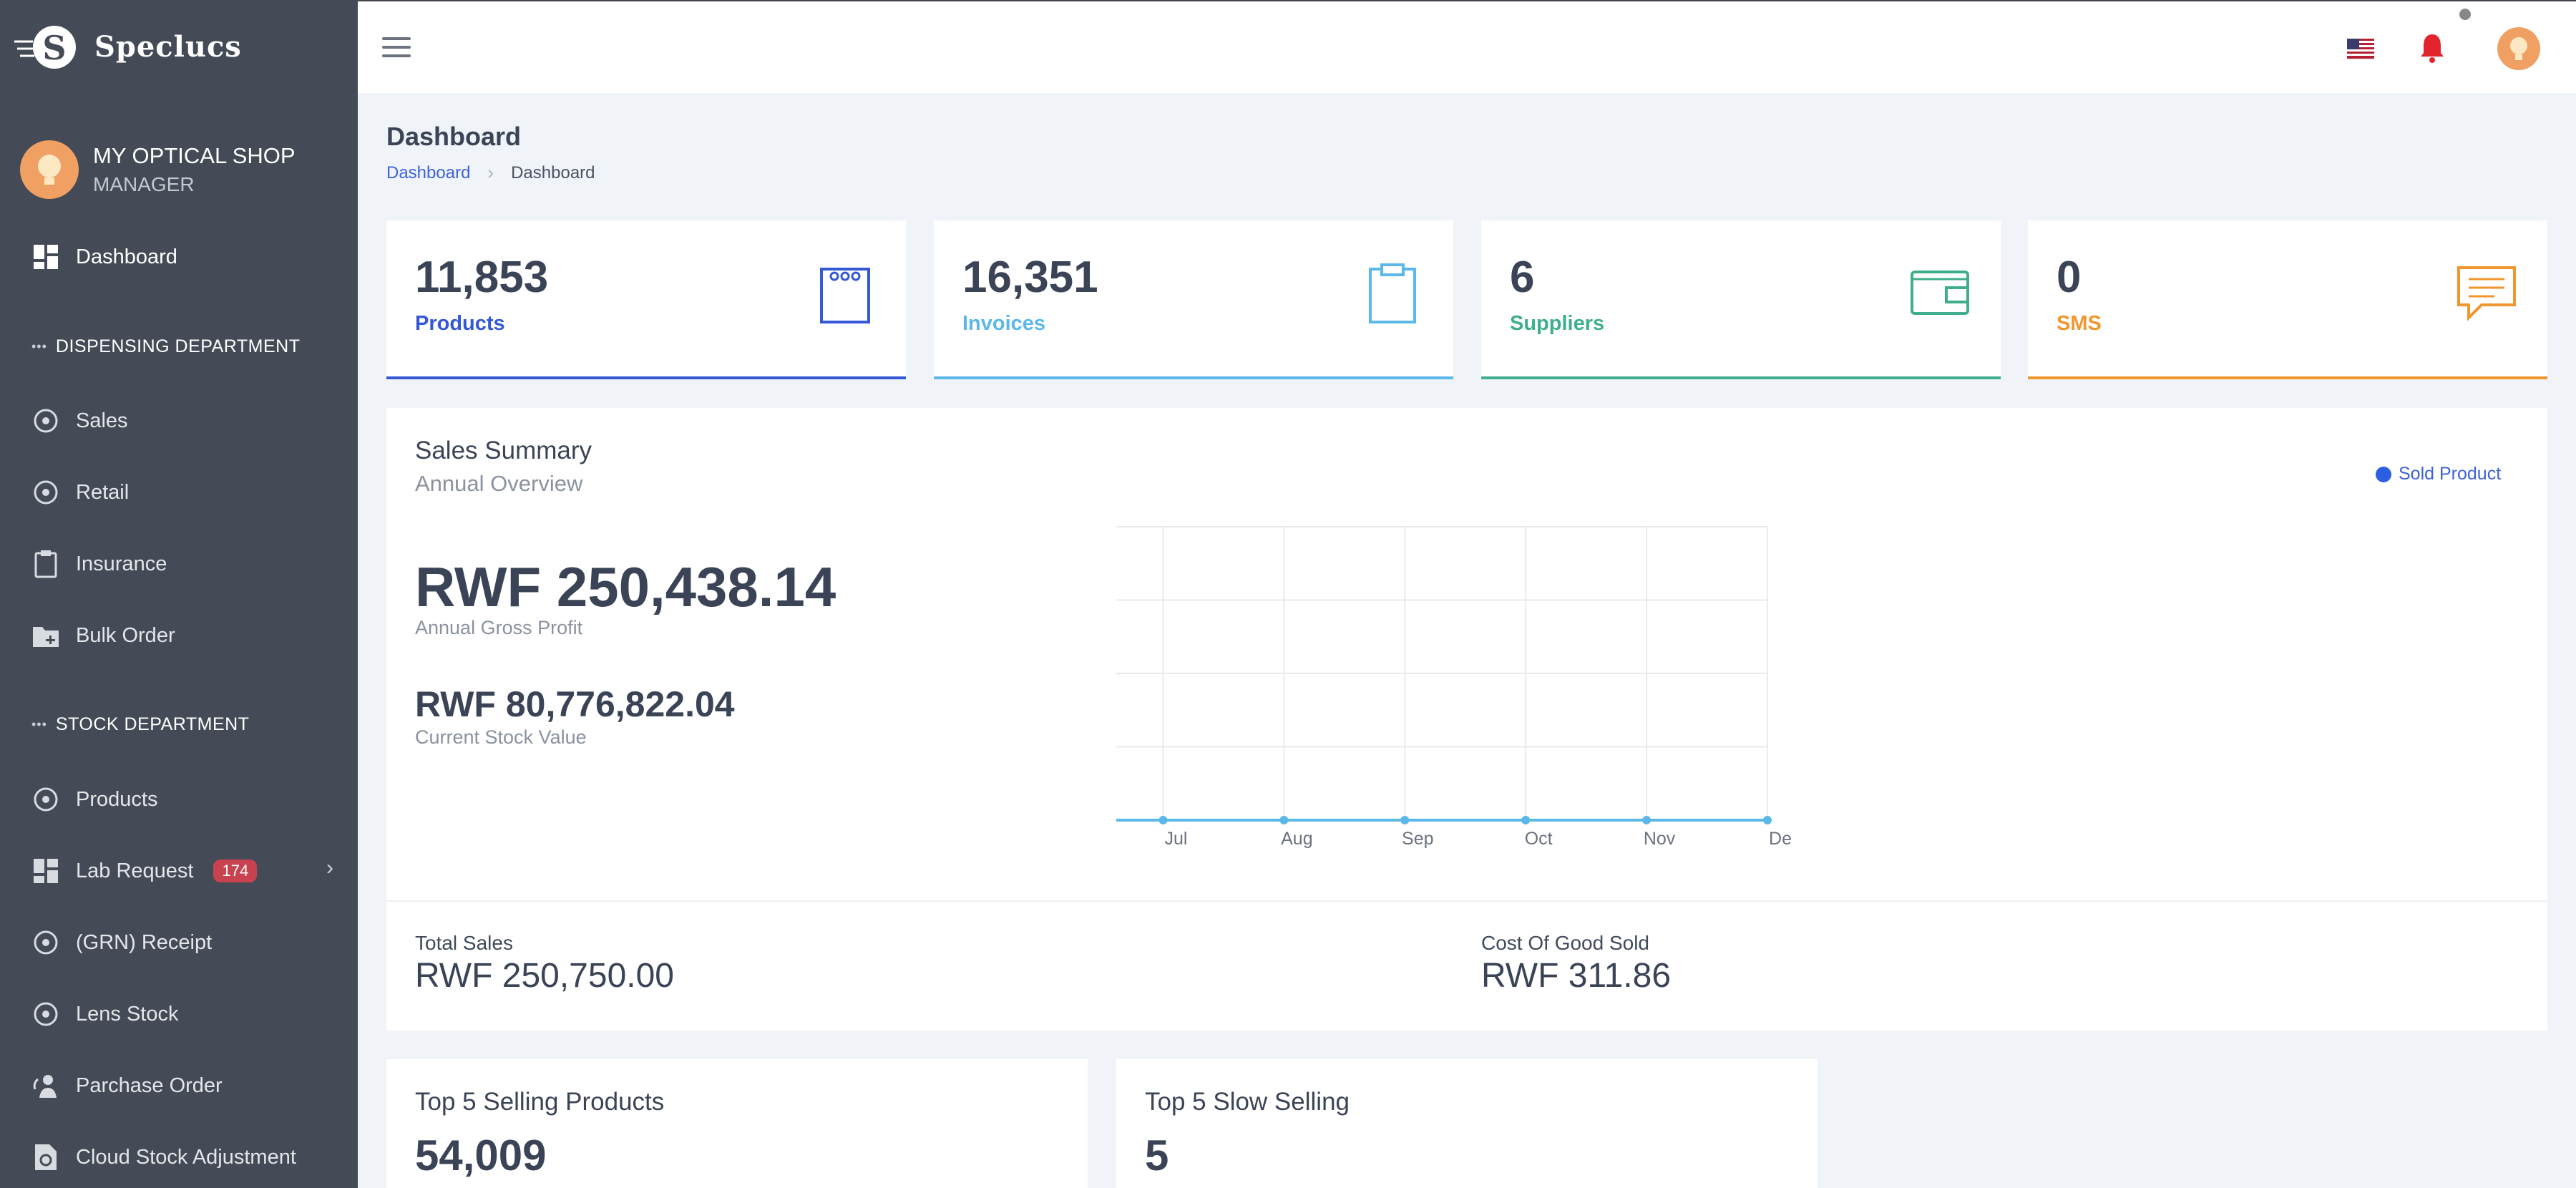 Image resolution: width=2576 pixels, height=1188 pixels. I want to click on person-sync-icon, so click(45, 1085).